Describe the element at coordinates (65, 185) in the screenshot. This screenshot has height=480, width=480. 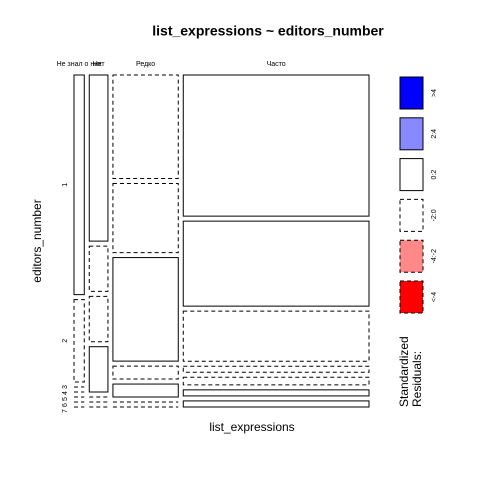
I see `row-label: 1` at that location.